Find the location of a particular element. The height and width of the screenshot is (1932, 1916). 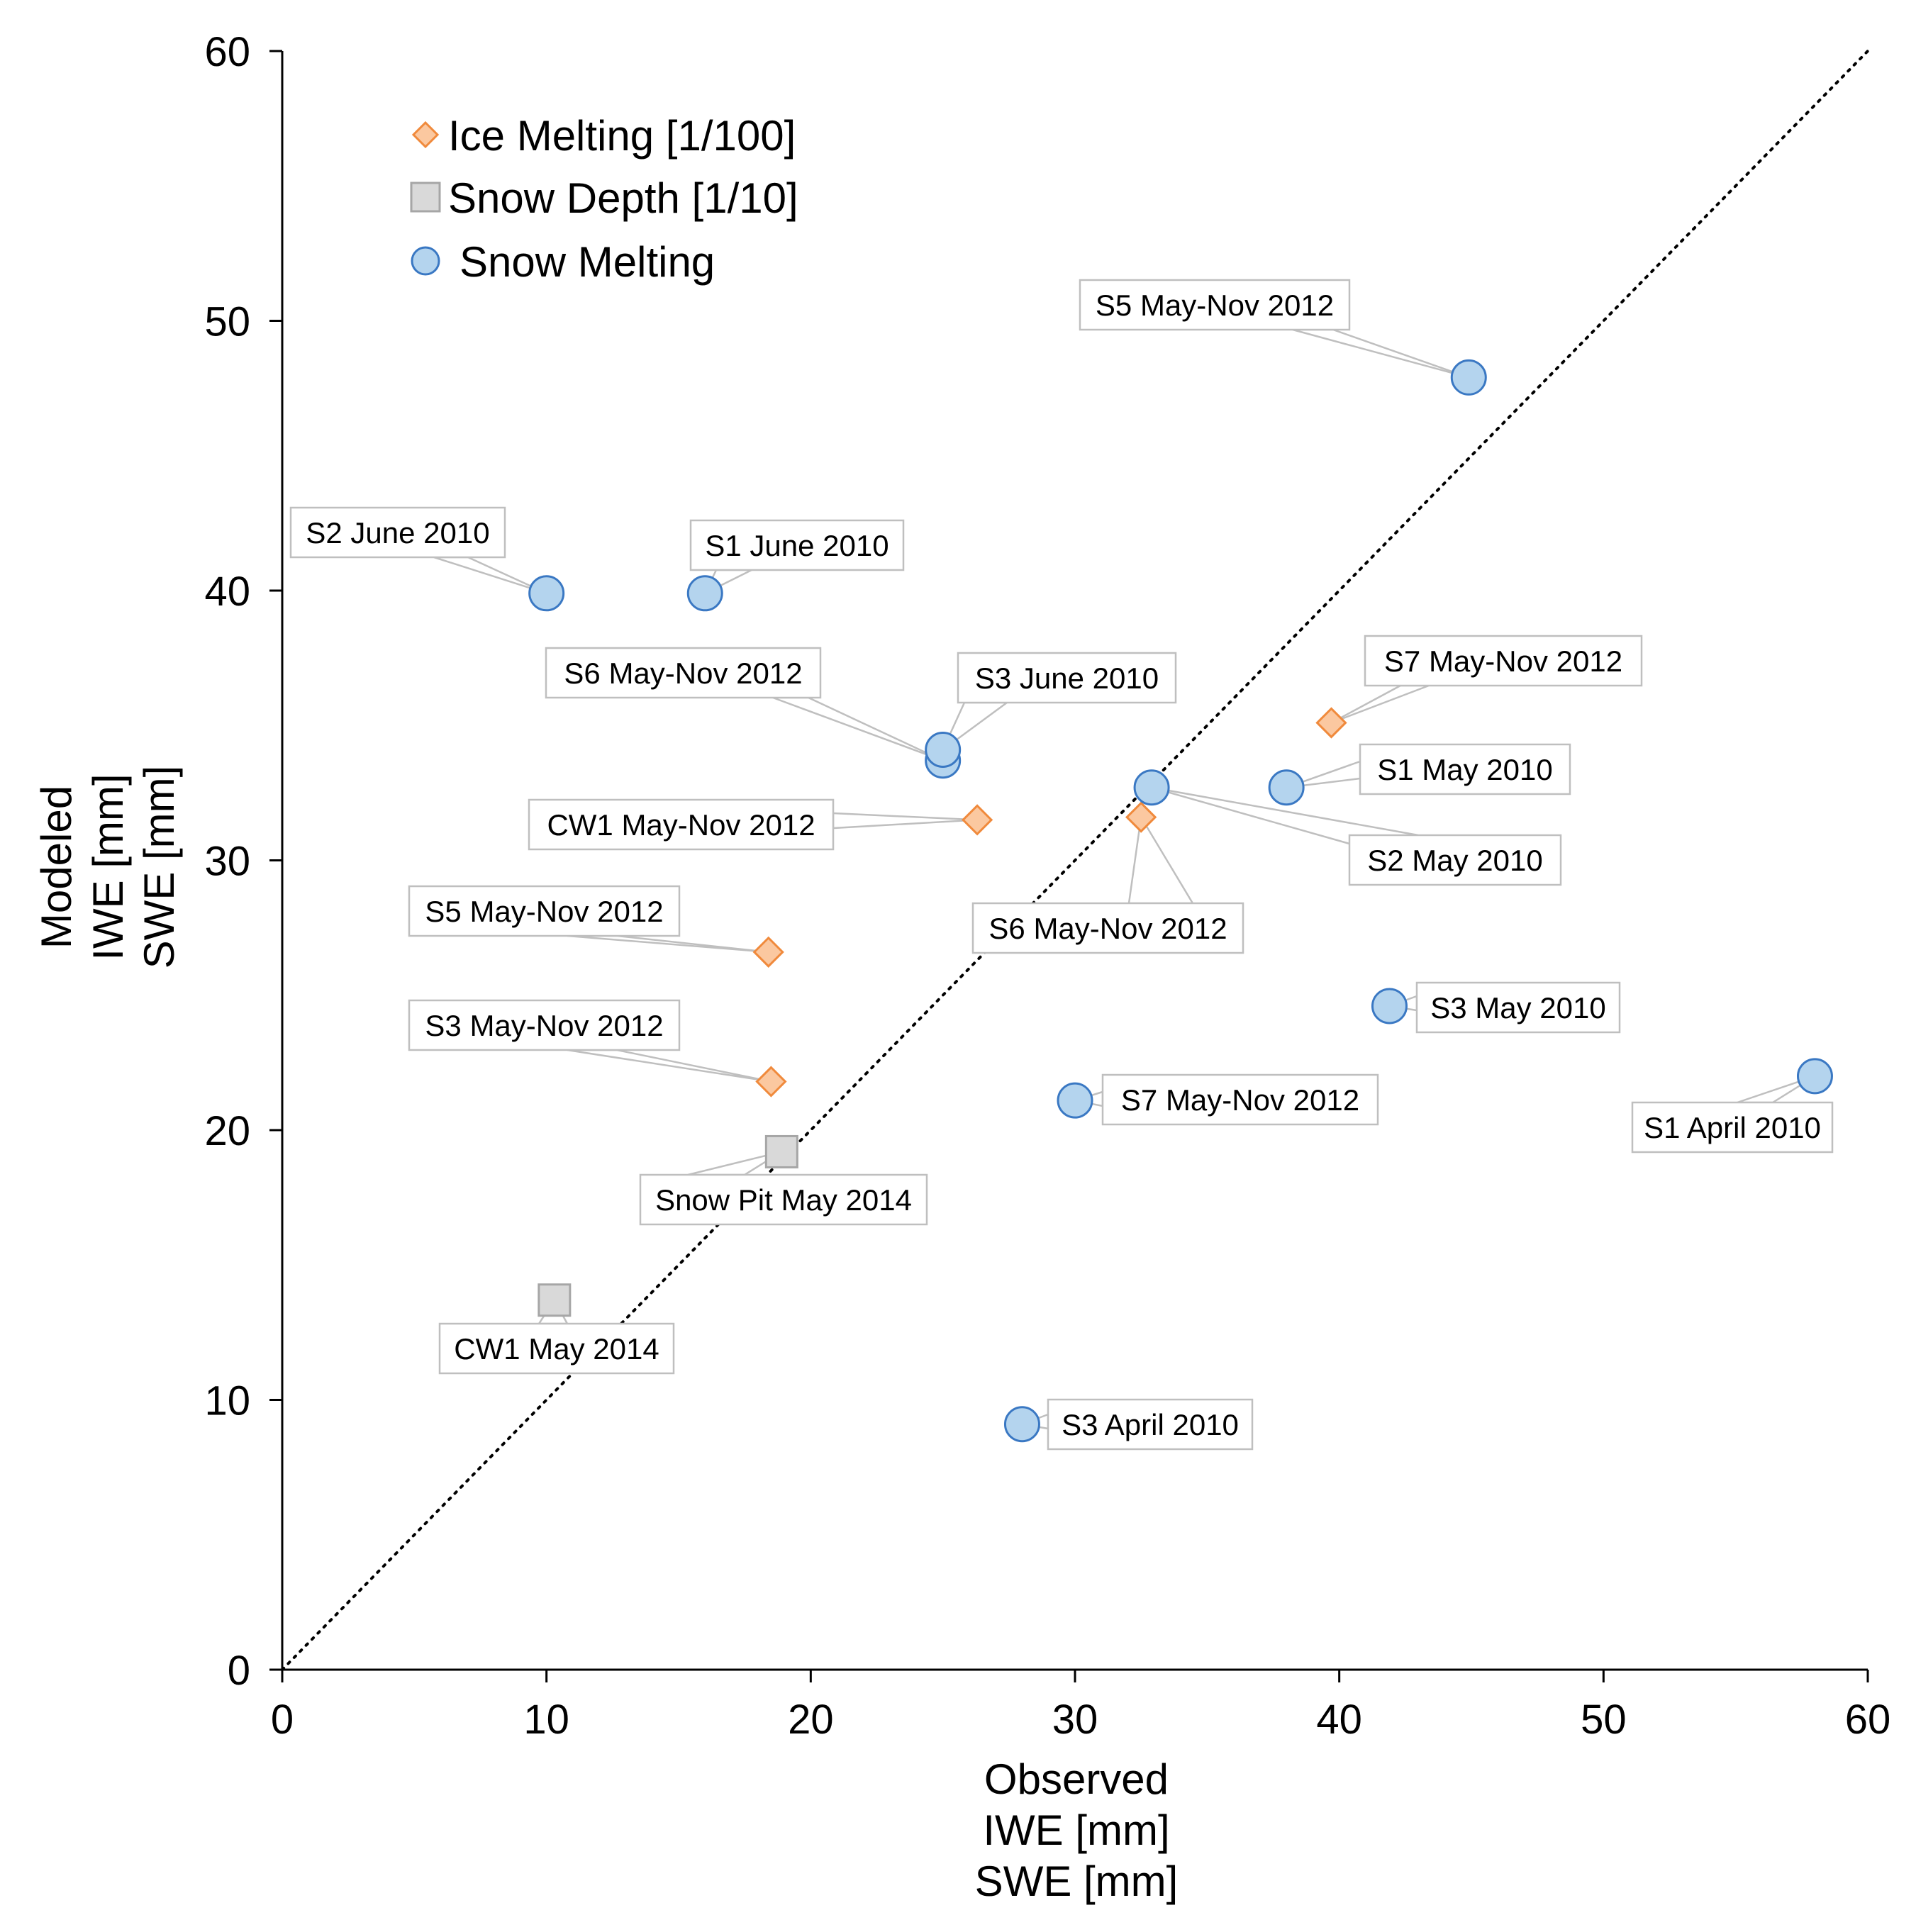

y-tick-label: 40 is located at coordinates (227, 592).